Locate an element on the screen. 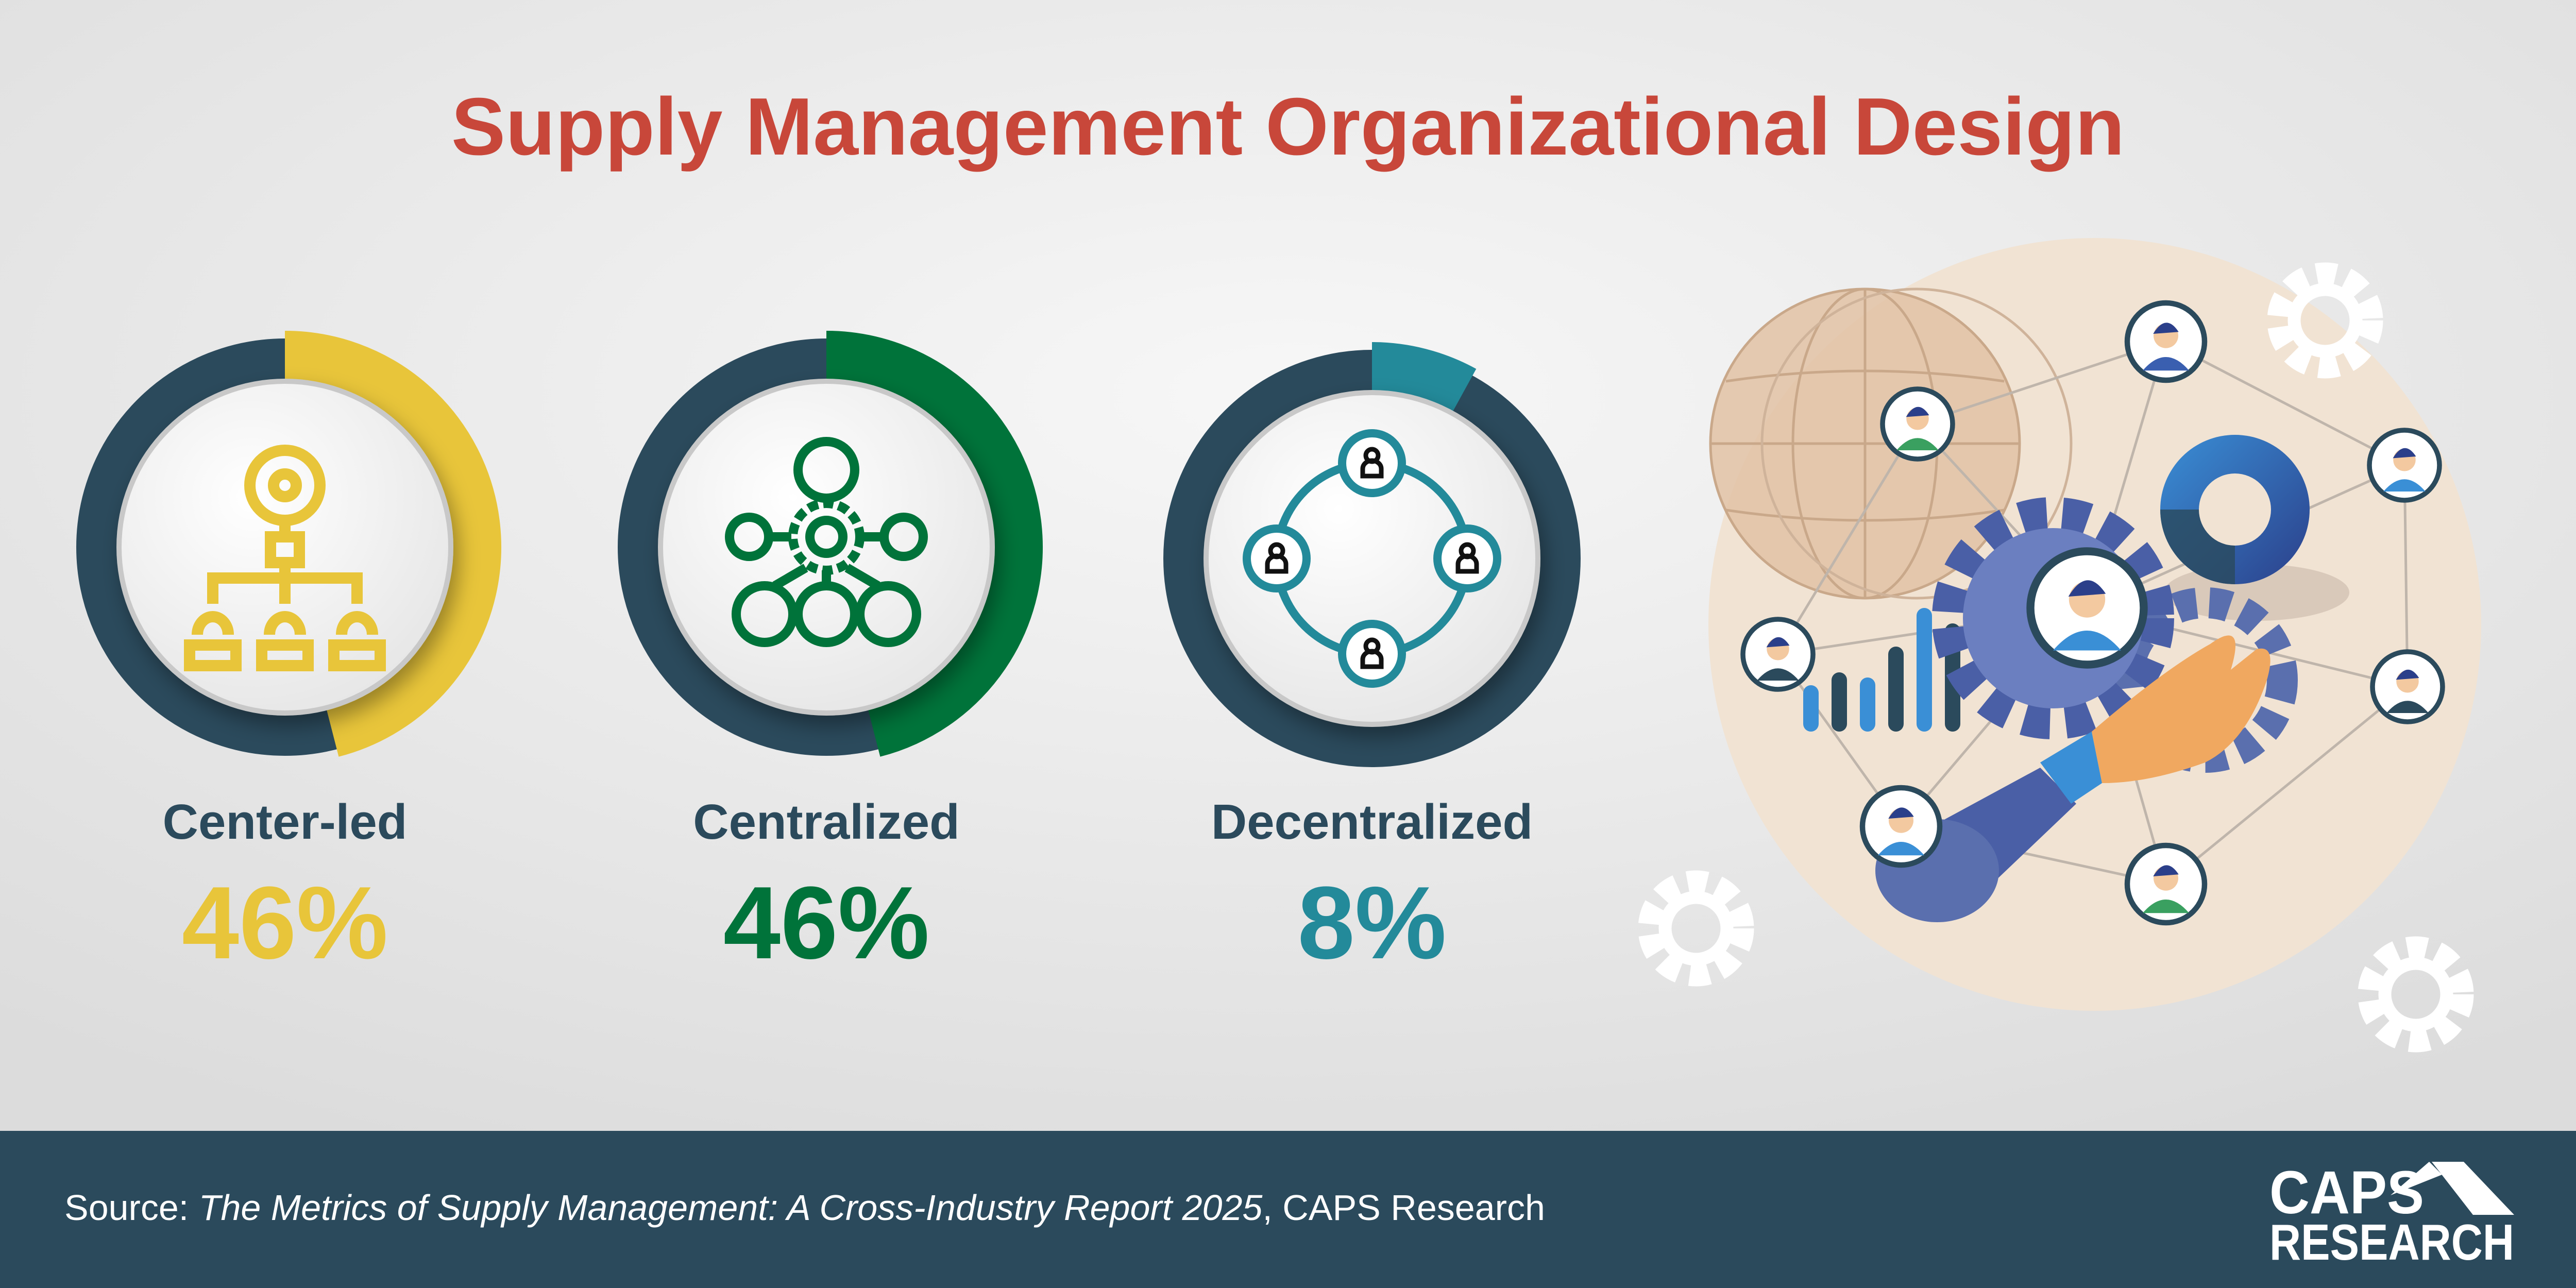 The width and height of the screenshot is (2576, 1288). source-prefix: Source: is located at coordinates (131, 1208).